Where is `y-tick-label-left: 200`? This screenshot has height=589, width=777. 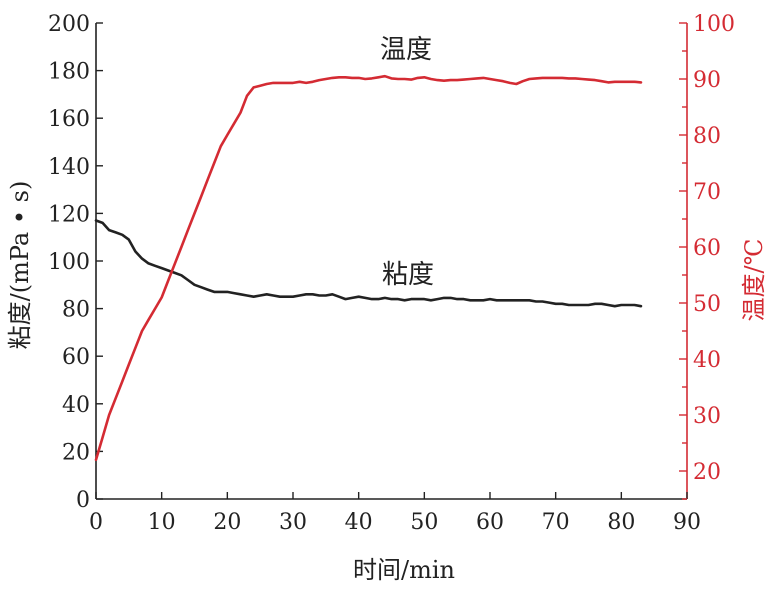
y-tick-label-left: 200 is located at coordinates (69, 24).